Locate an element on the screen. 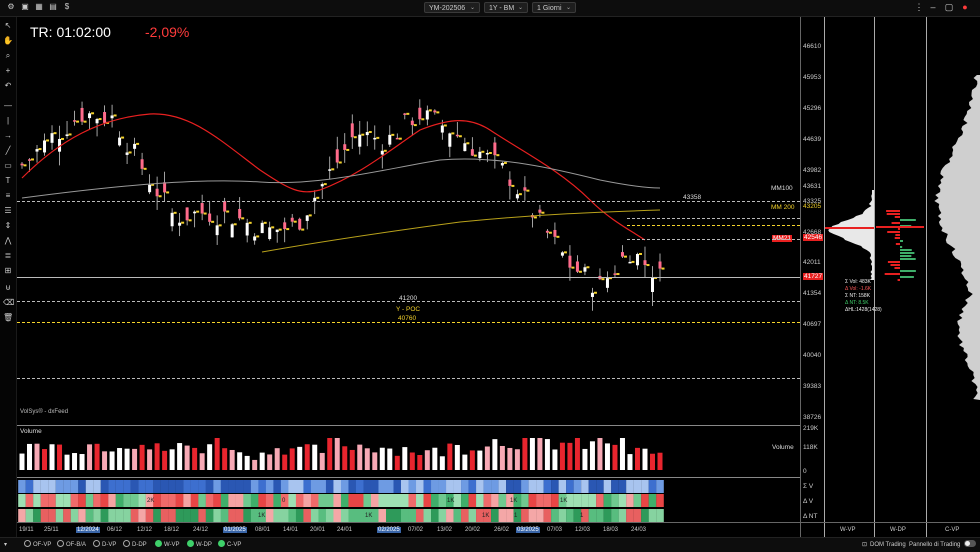  price-tick-label: 43631 is located at coordinates (812, 187).